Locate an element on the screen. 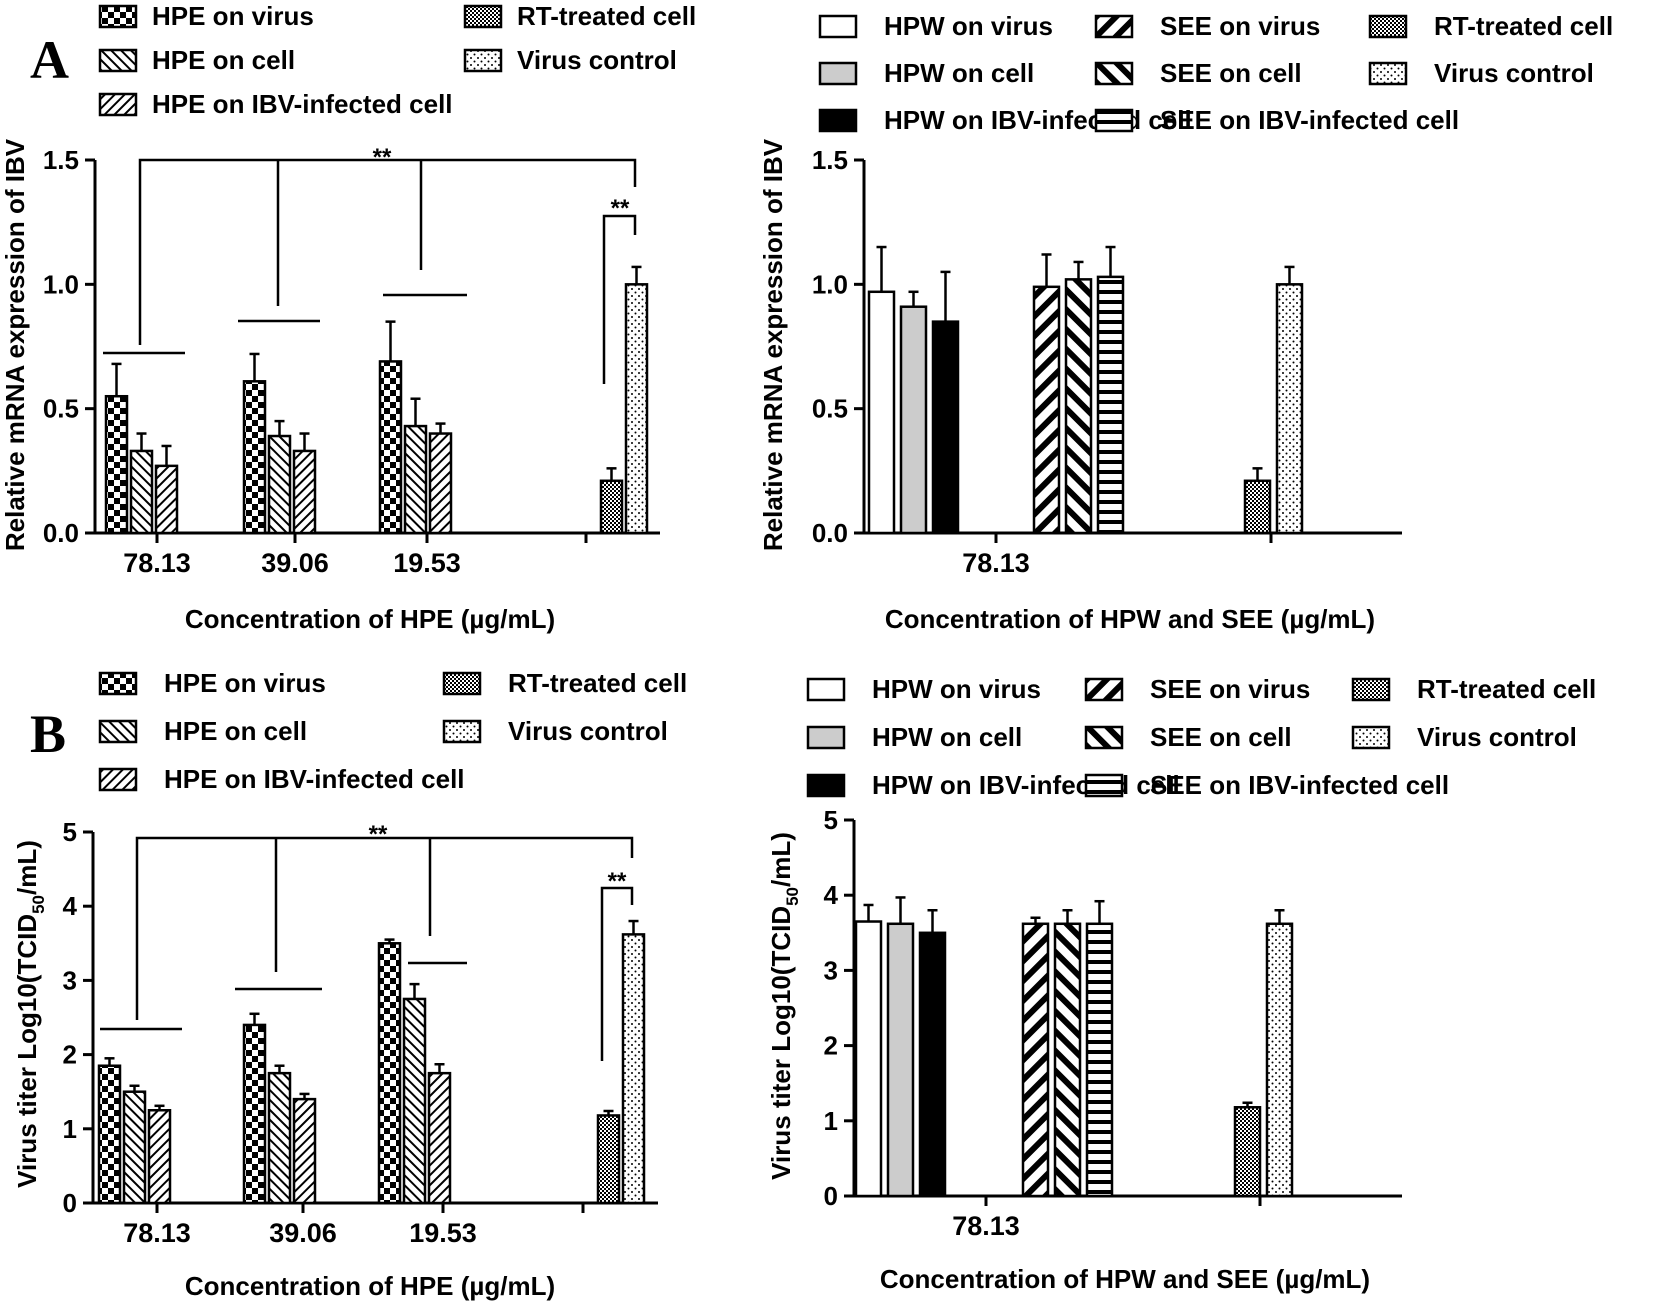 This screenshot has width=1674, height=1304. y-tick-label: 1.0 is located at coordinates (61, 284).